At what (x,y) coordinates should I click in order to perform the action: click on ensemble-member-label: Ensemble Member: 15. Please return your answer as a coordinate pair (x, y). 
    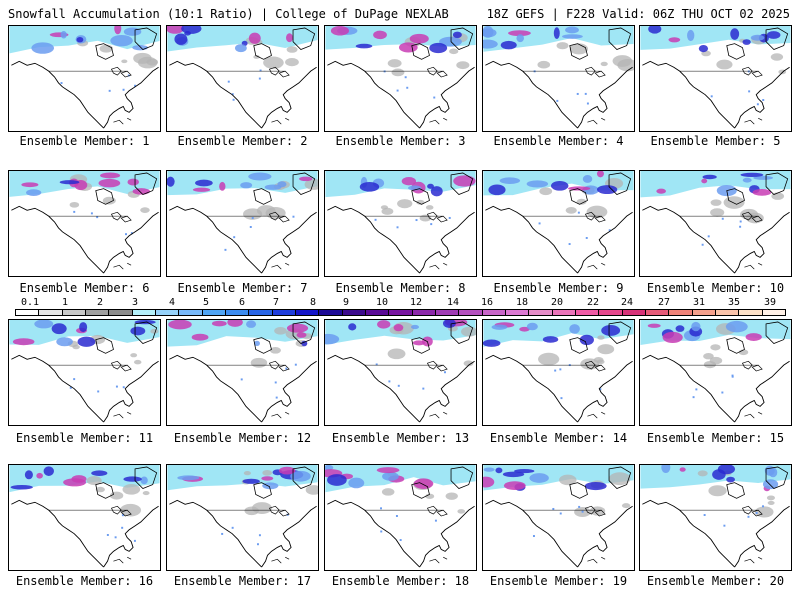
    Looking at the image, I should click on (715, 438).